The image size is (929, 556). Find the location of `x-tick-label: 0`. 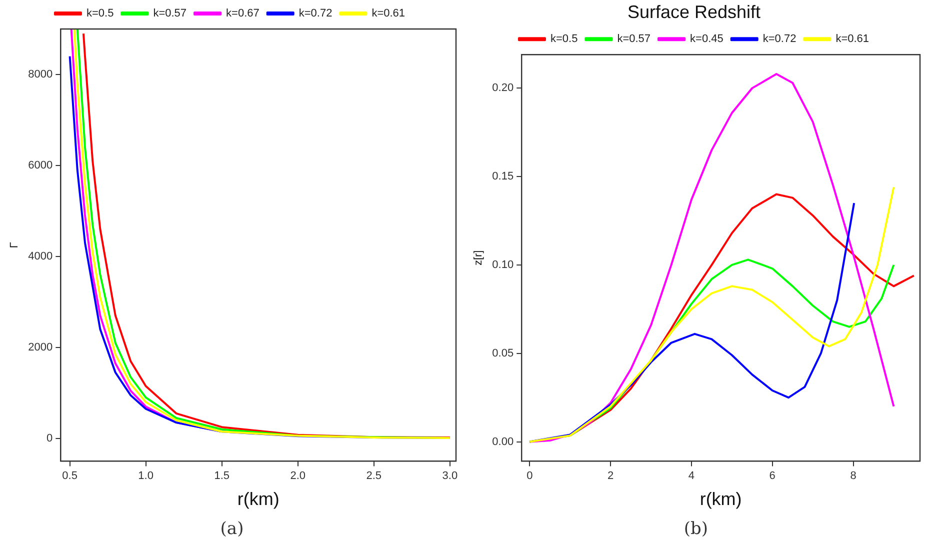

x-tick-label: 0 is located at coordinates (529, 476).